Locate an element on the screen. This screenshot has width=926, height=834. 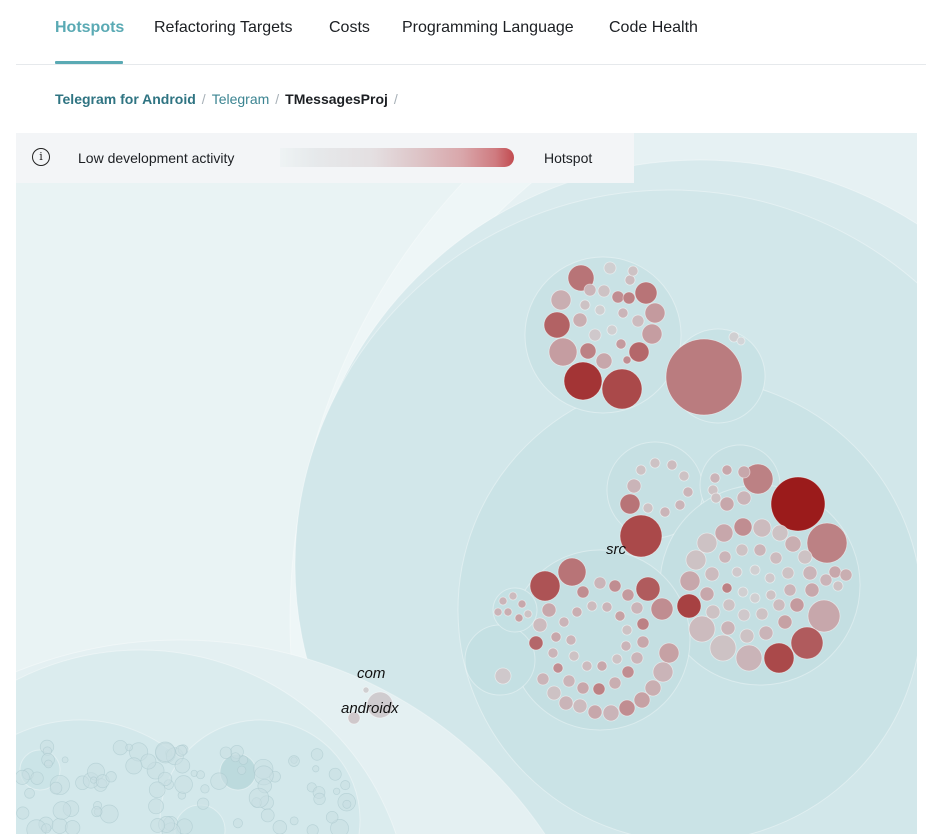
tab-code-health: Code Health is located at coordinates (653, 27).